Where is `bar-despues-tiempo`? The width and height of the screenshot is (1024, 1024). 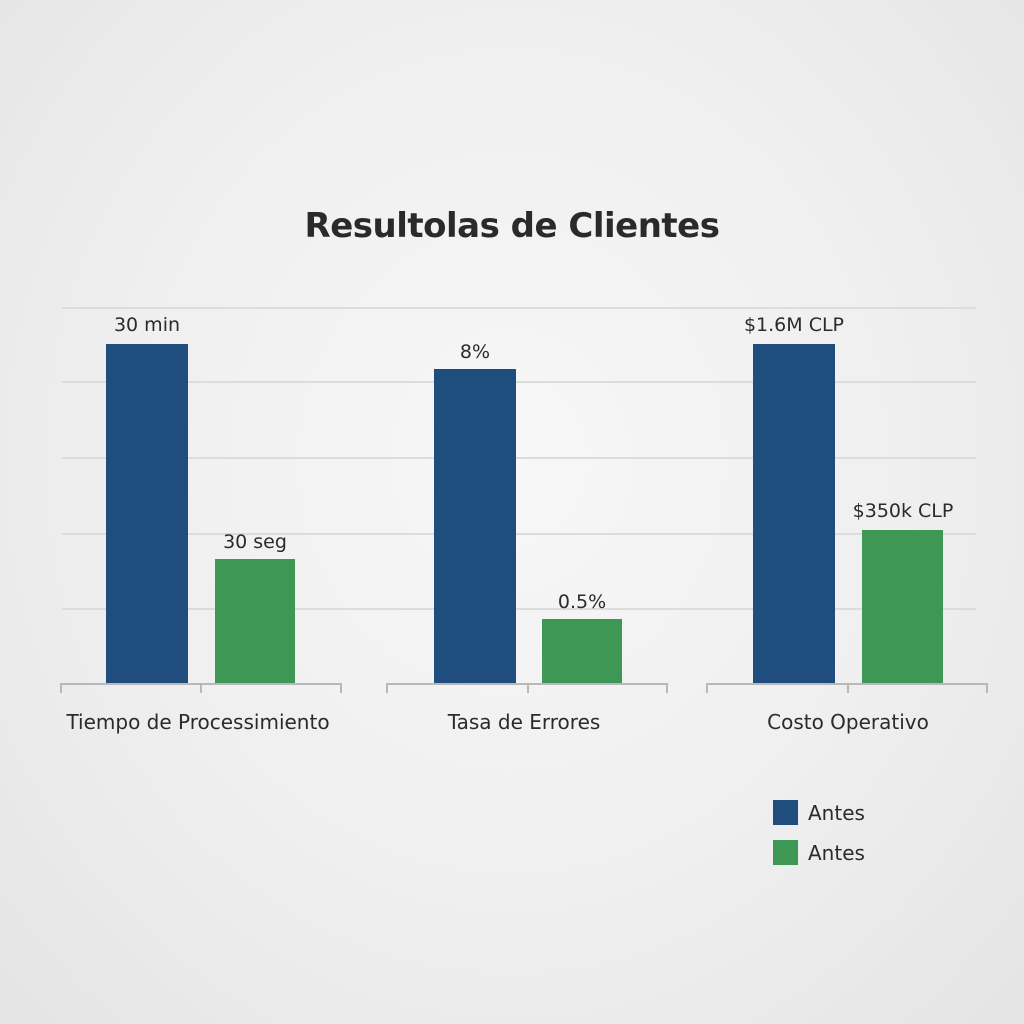
bar-despues-tiempo is located at coordinates (255, 621).